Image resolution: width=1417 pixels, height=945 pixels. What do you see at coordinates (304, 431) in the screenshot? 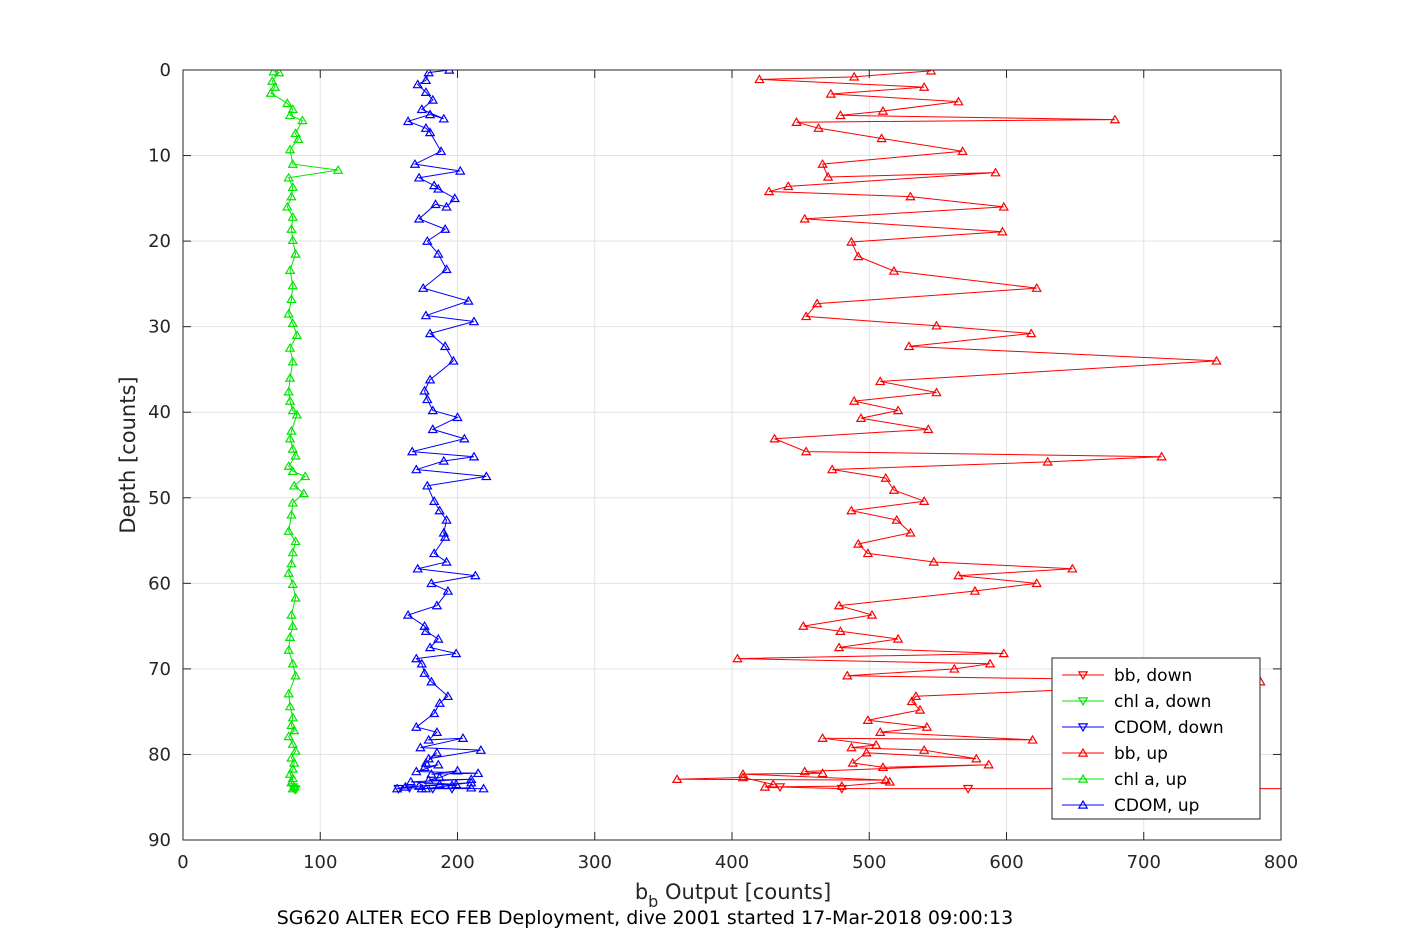
I see `series-chl-a-up` at bounding box center [304, 431].